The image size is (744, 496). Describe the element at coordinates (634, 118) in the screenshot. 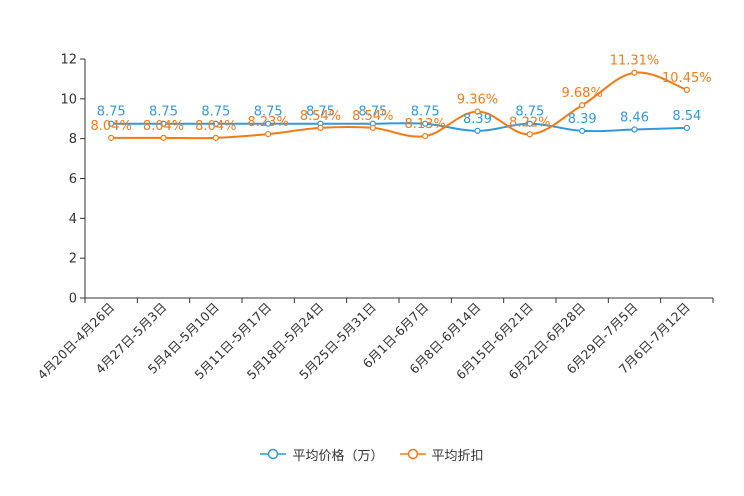

I see `data-label-avg-price: 8.46` at that location.